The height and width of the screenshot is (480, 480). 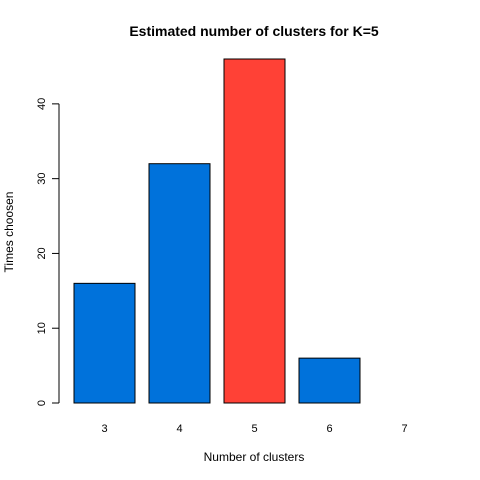 What do you see at coordinates (42, 328) in the screenshot?
I see `y-tick-label: 10` at bounding box center [42, 328].